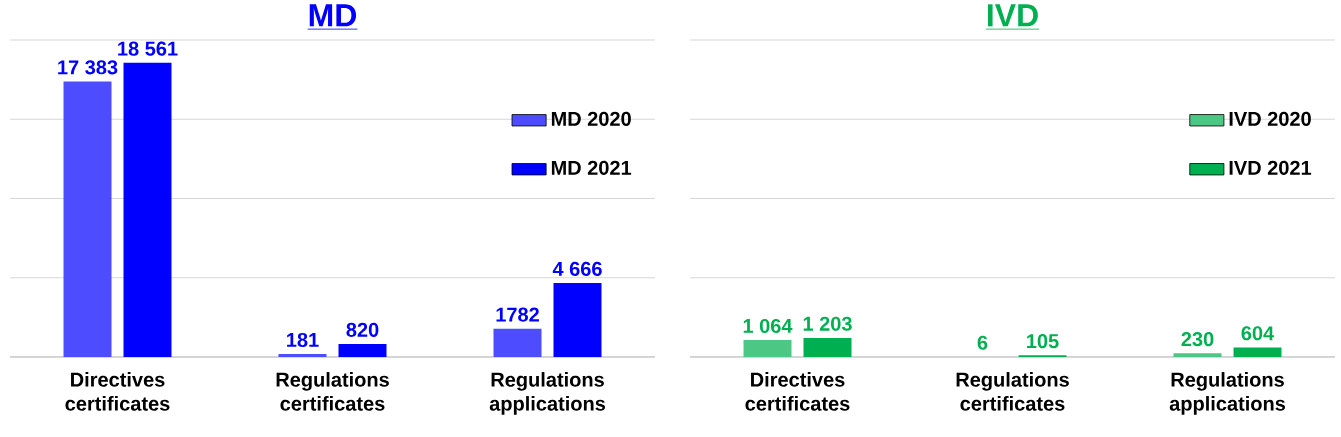 Image resolution: width=1341 pixels, height=437 pixels. What do you see at coordinates (591, 118) in the screenshot?
I see `legend-label: MD 2020` at bounding box center [591, 118].